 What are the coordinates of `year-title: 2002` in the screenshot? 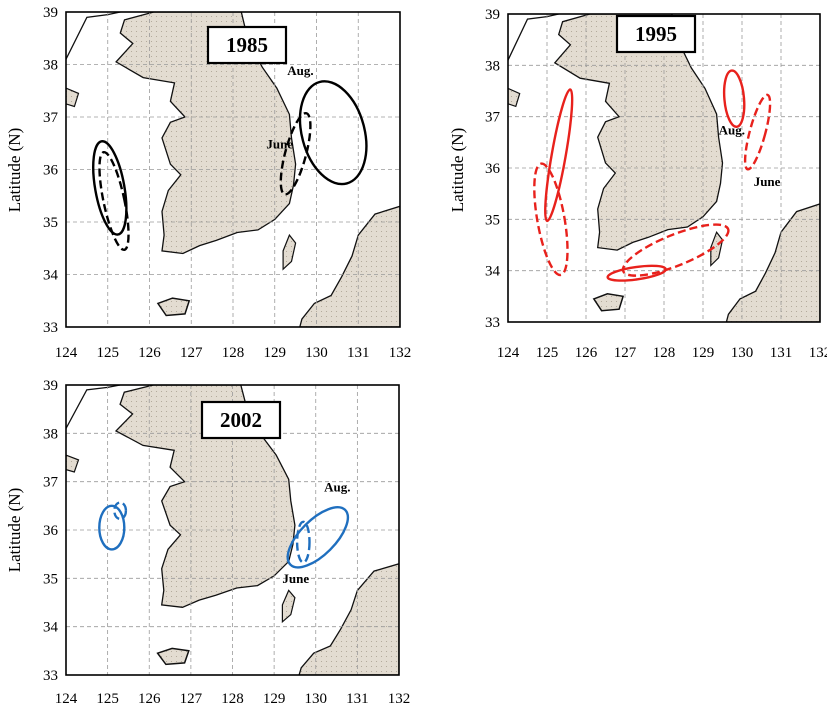 It's located at (241, 420).